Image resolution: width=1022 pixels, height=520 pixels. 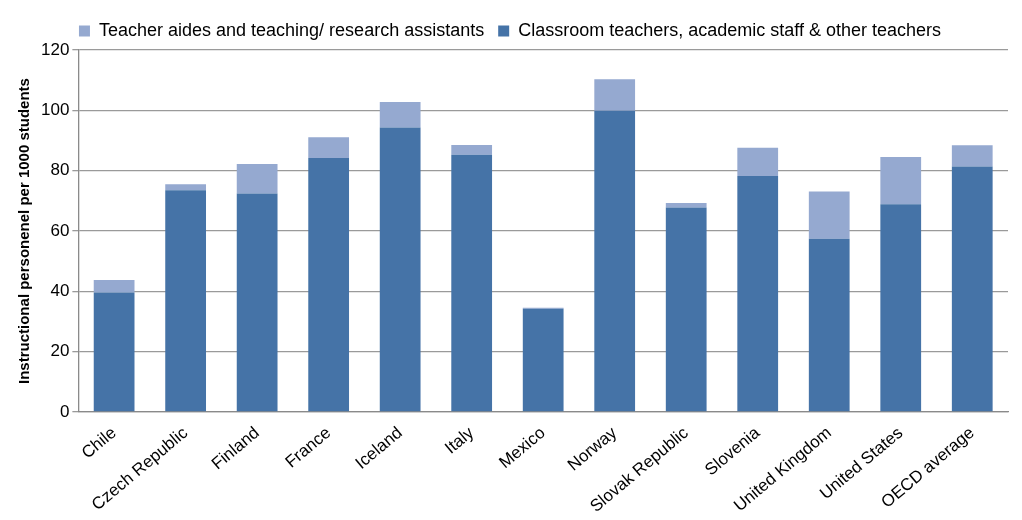 I want to click on y-tick-label: 120, so click(x=55, y=49).